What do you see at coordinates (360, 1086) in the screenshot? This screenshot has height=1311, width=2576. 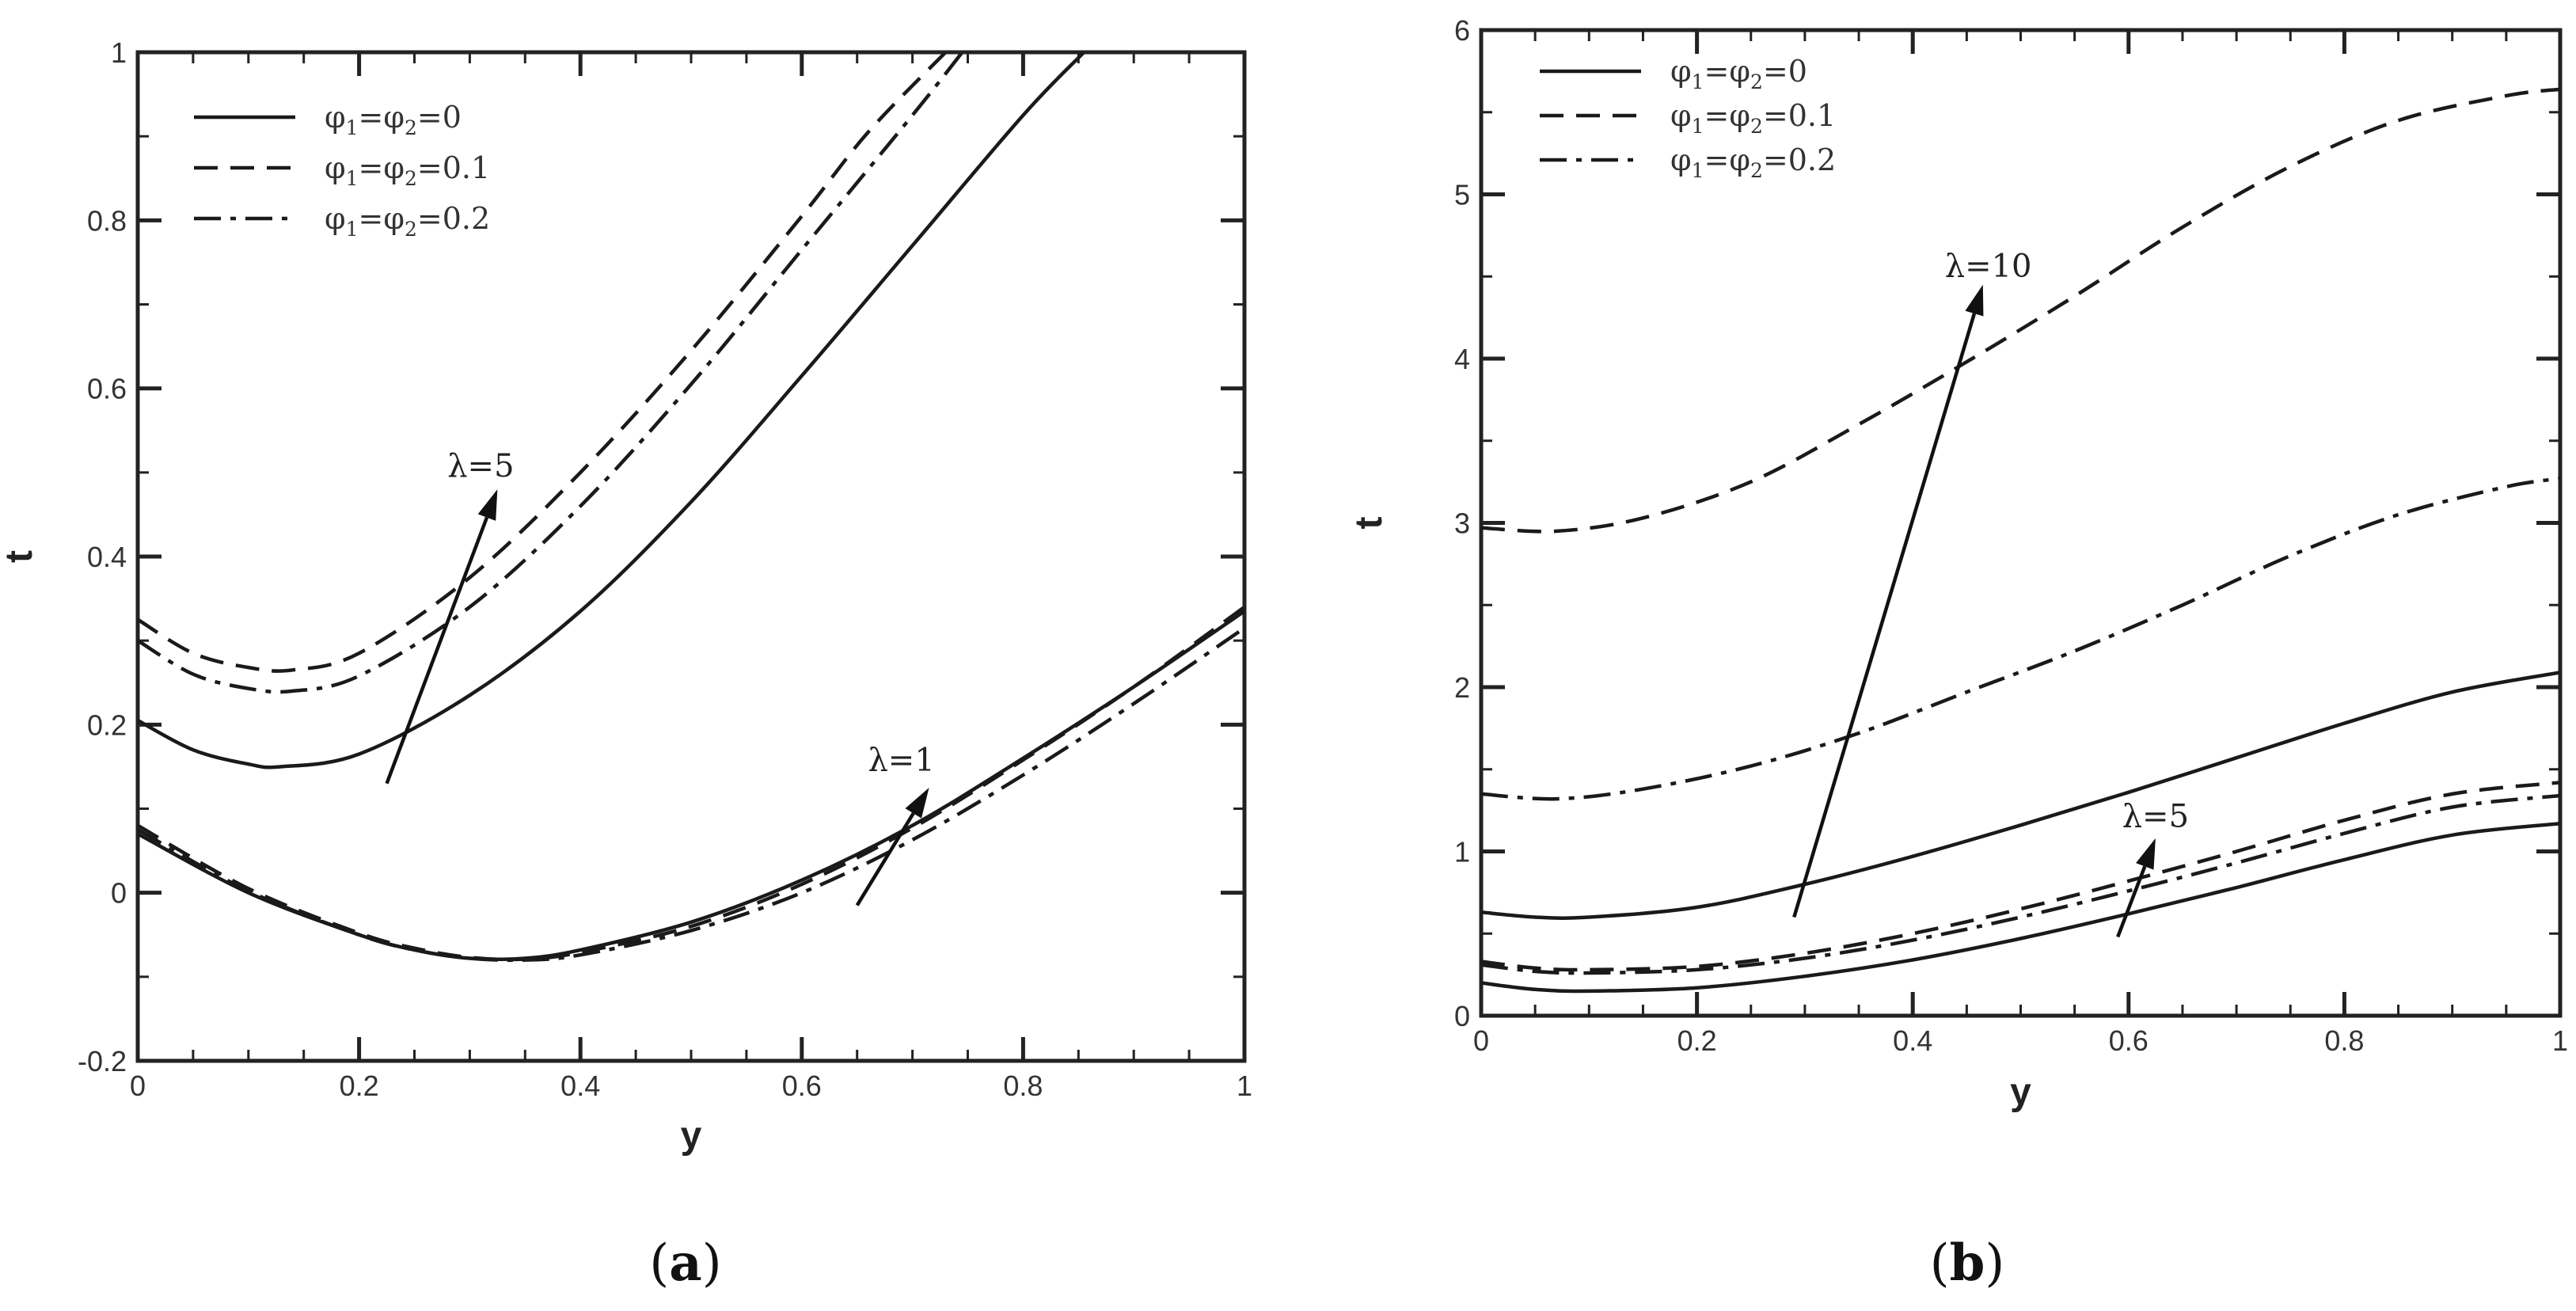 I see `x-tick-label-a: 0.2` at bounding box center [360, 1086].